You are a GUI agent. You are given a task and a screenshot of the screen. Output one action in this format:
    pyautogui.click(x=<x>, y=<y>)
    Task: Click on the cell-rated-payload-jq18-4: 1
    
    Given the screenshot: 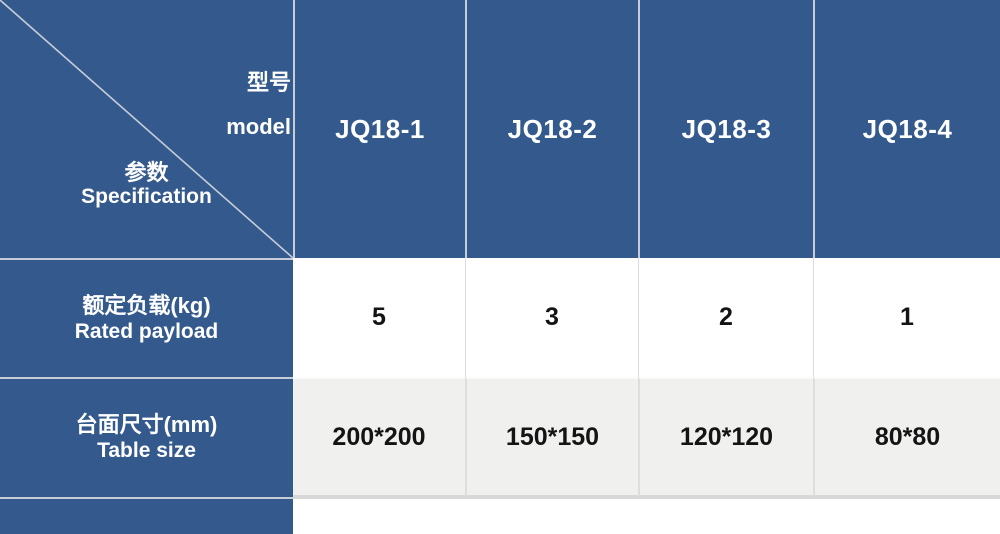 What is the action you would take?
    pyautogui.click(x=906, y=317)
    